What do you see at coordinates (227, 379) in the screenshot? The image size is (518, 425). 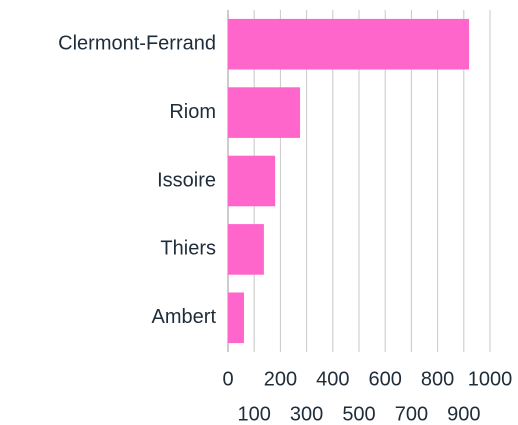 I see `x-tick-label: 0` at bounding box center [227, 379].